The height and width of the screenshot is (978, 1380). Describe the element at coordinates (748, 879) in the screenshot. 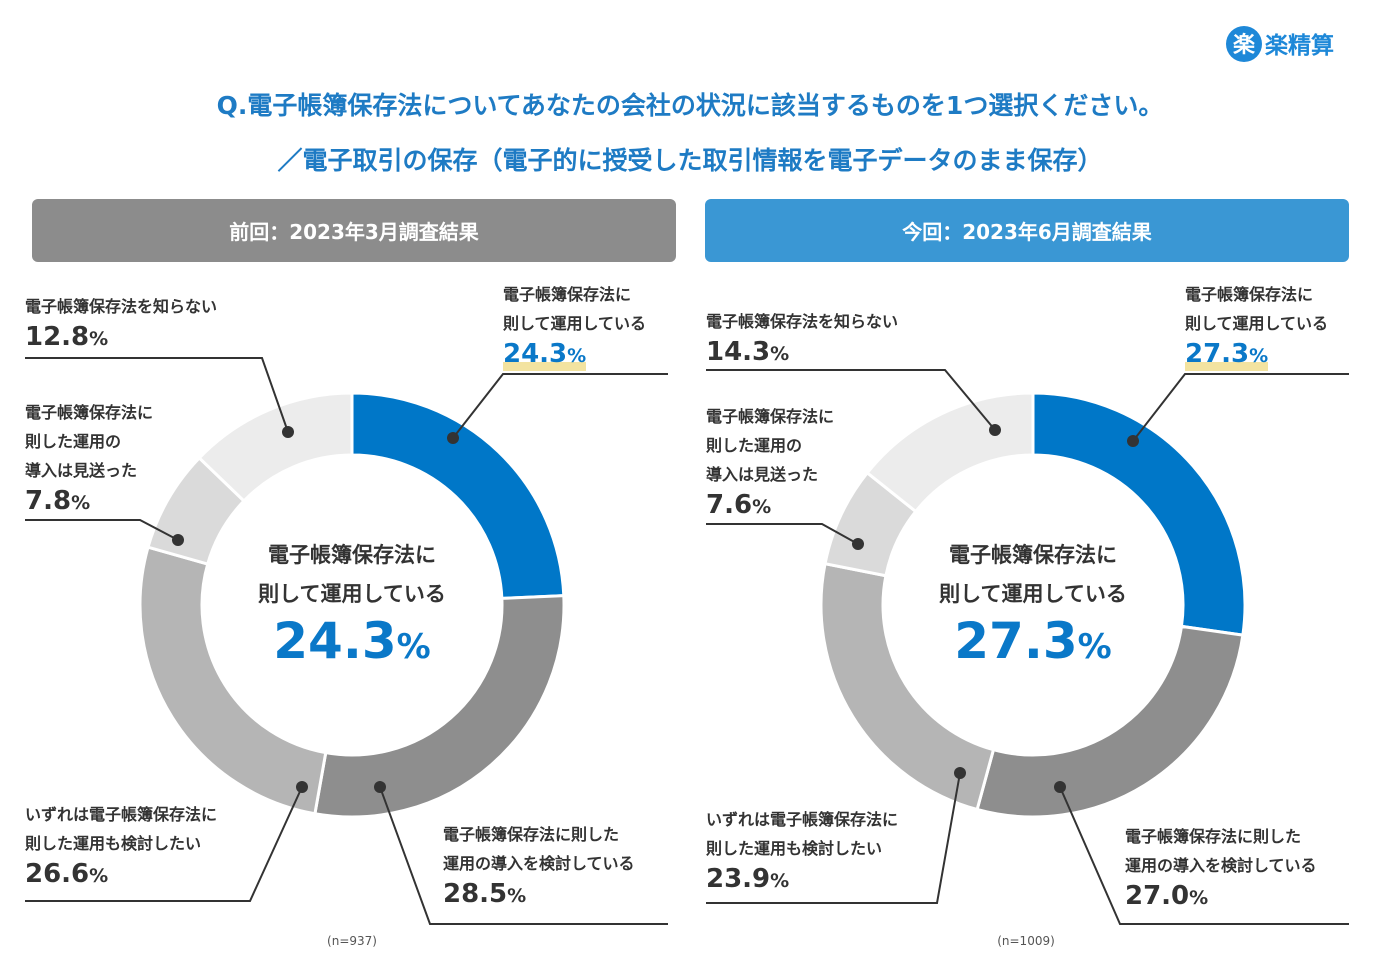

I see `value-label: 23.9%` at that location.